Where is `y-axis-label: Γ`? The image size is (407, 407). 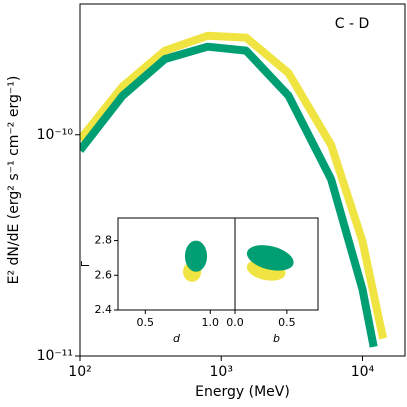 y-axis-label: Γ is located at coordinates (85, 263).